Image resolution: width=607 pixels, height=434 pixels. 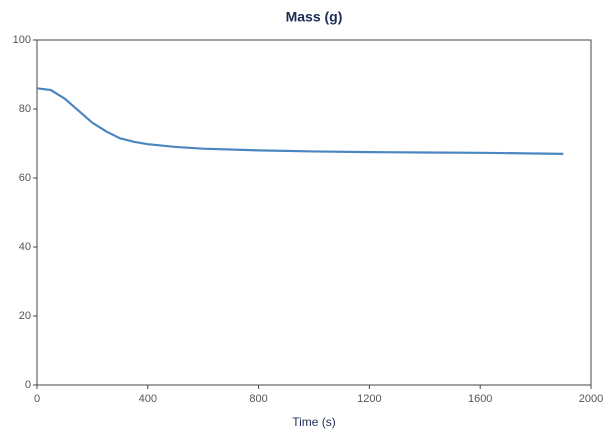 What do you see at coordinates (28, 385) in the screenshot?
I see `y-tick-label: 0` at bounding box center [28, 385].